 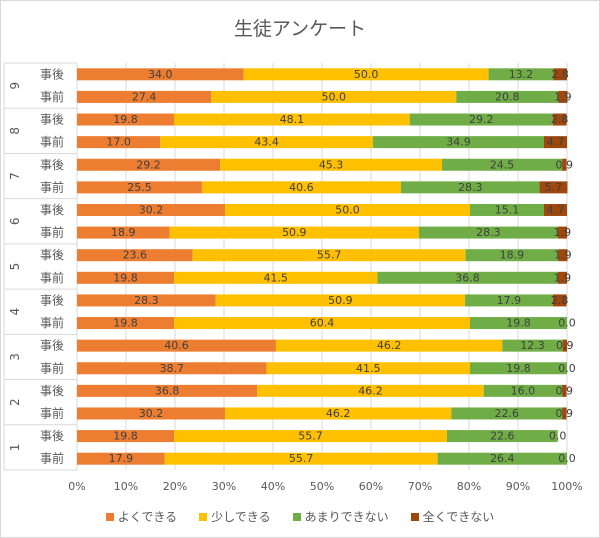 I want to click on x-tick-label: 80%, so click(x=469, y=486).